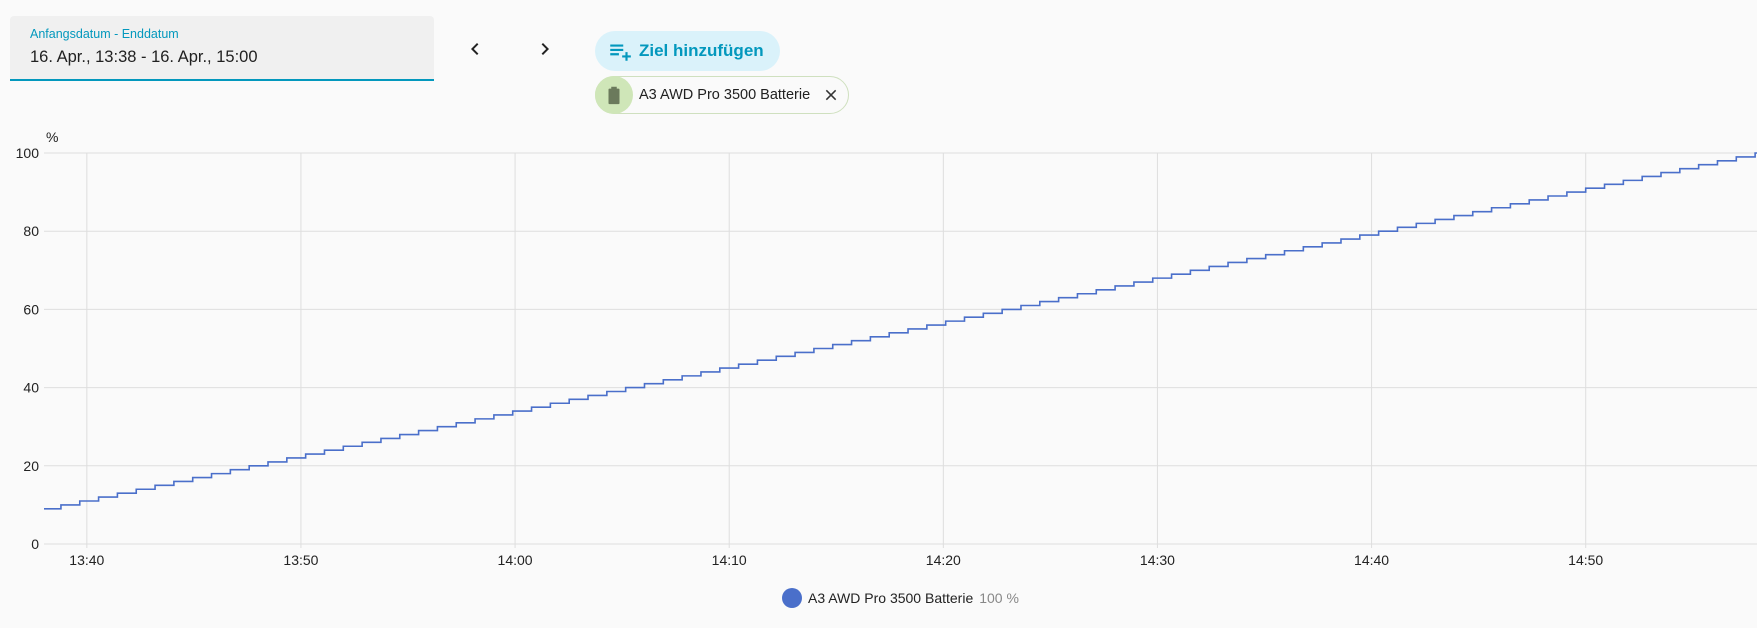 This screenshot has width=1757, height=628. I want to click on battery-icon, so click(614, 95).